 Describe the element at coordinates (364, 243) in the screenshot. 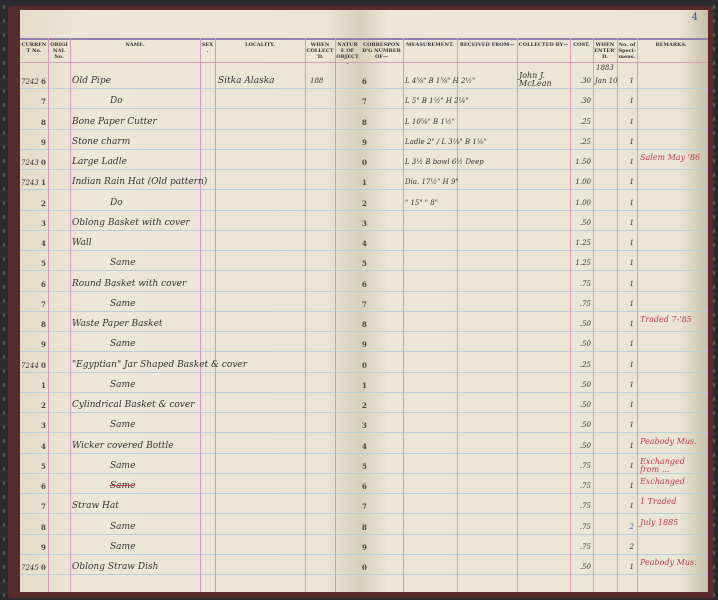

I see `corresponding-number: 4` at that location.